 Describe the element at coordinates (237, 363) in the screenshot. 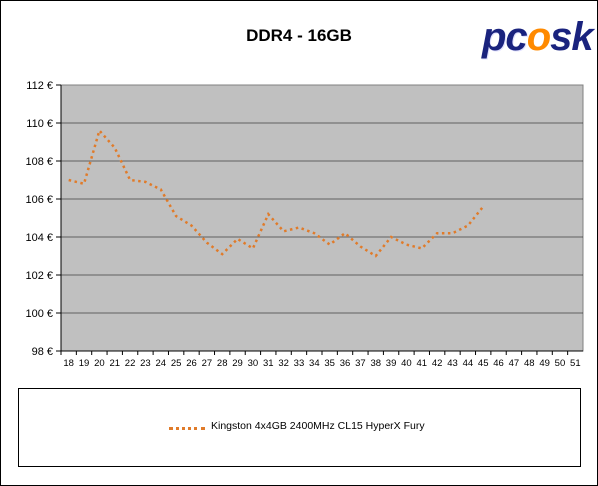

I see `x-tick-label: 29` at that location.